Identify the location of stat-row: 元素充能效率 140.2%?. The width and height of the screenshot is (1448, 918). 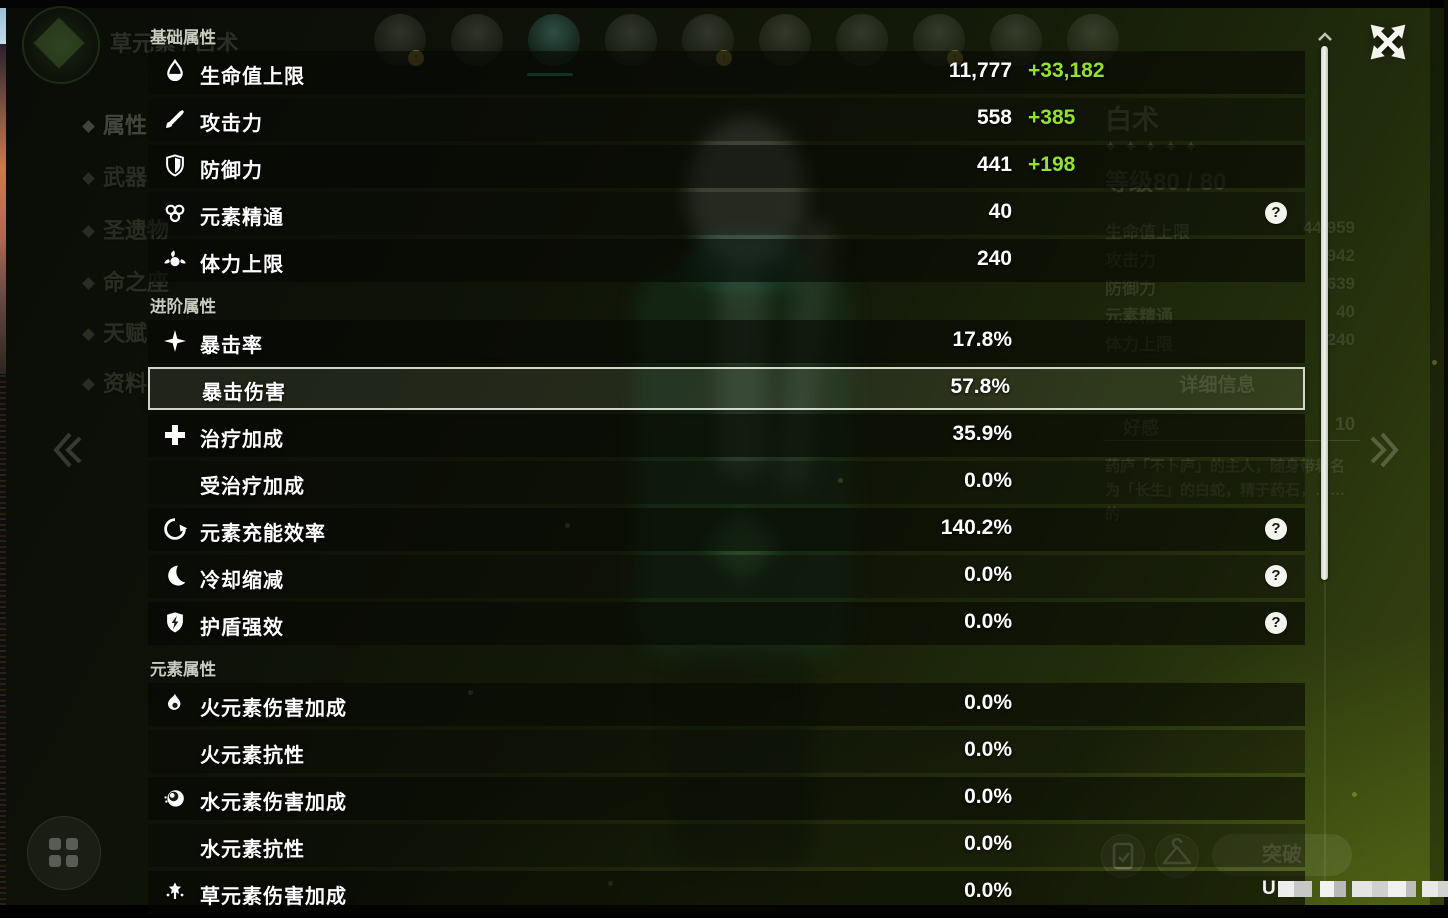
(726, 529).